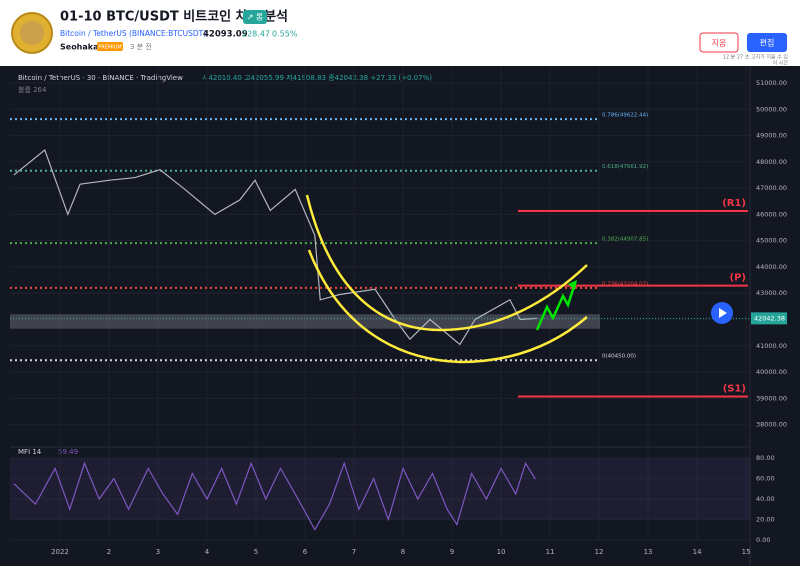  What do you see at coordinates (207, 552) in the screenshot?
I see `x-tick-label: 4` at bounding box center [207, 552].